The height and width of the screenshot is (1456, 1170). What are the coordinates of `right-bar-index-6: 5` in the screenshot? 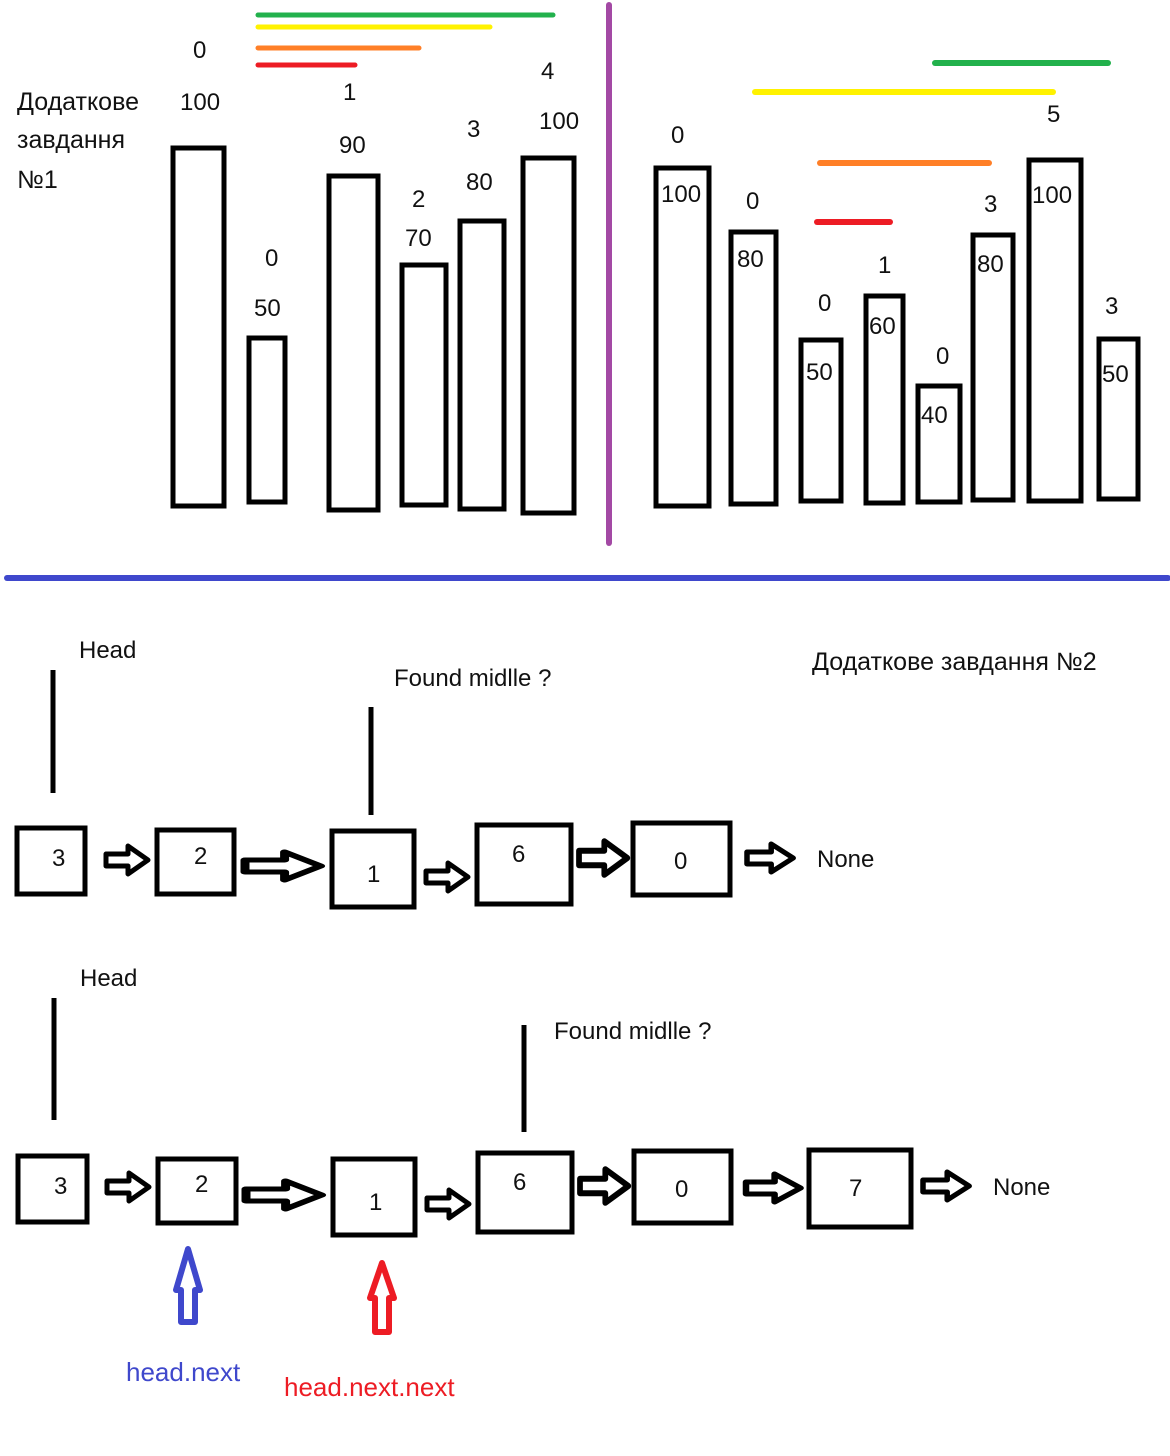 It's located at (1053, 114).